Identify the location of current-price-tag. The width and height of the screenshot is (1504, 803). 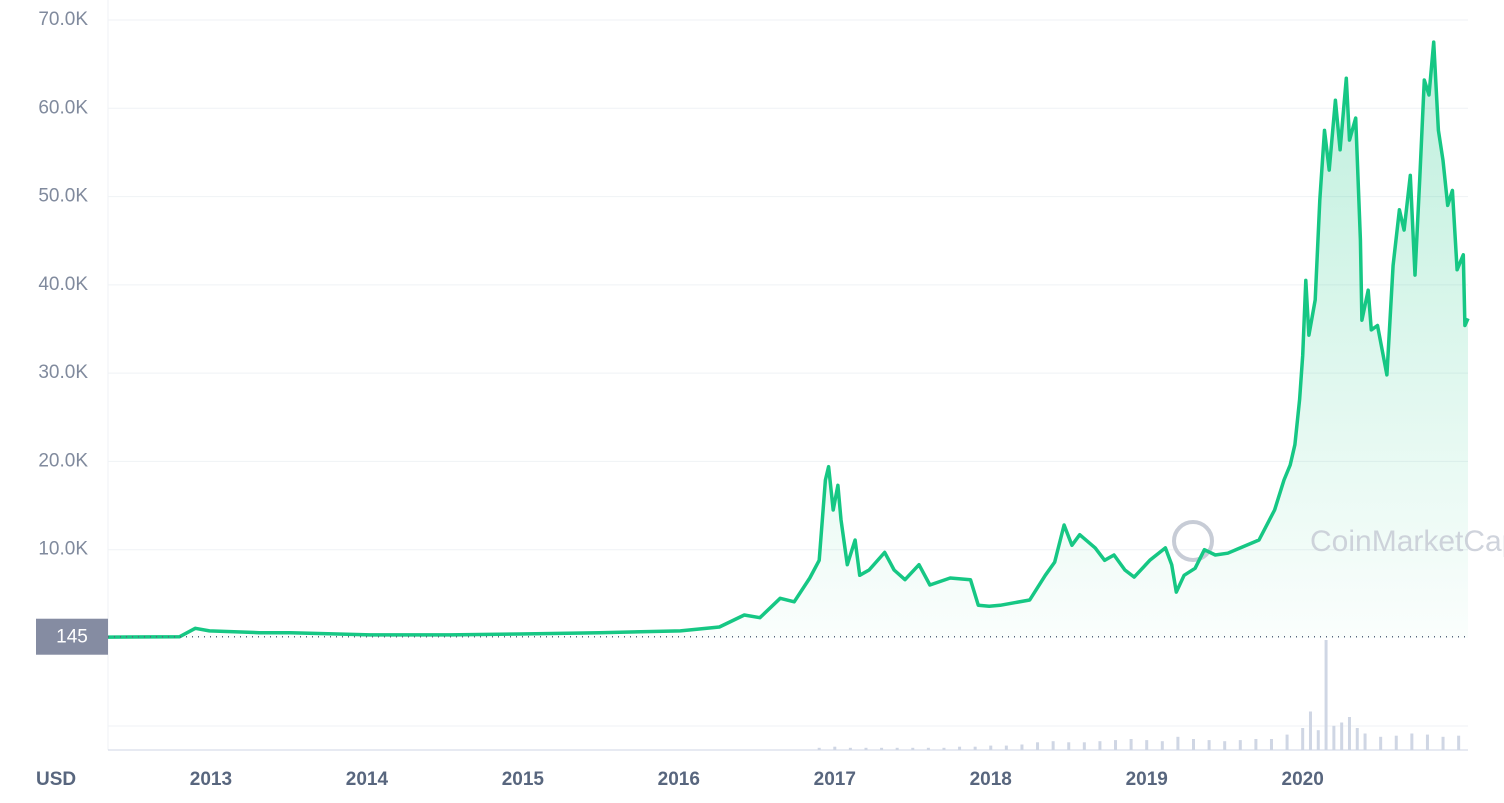
(72, 636).